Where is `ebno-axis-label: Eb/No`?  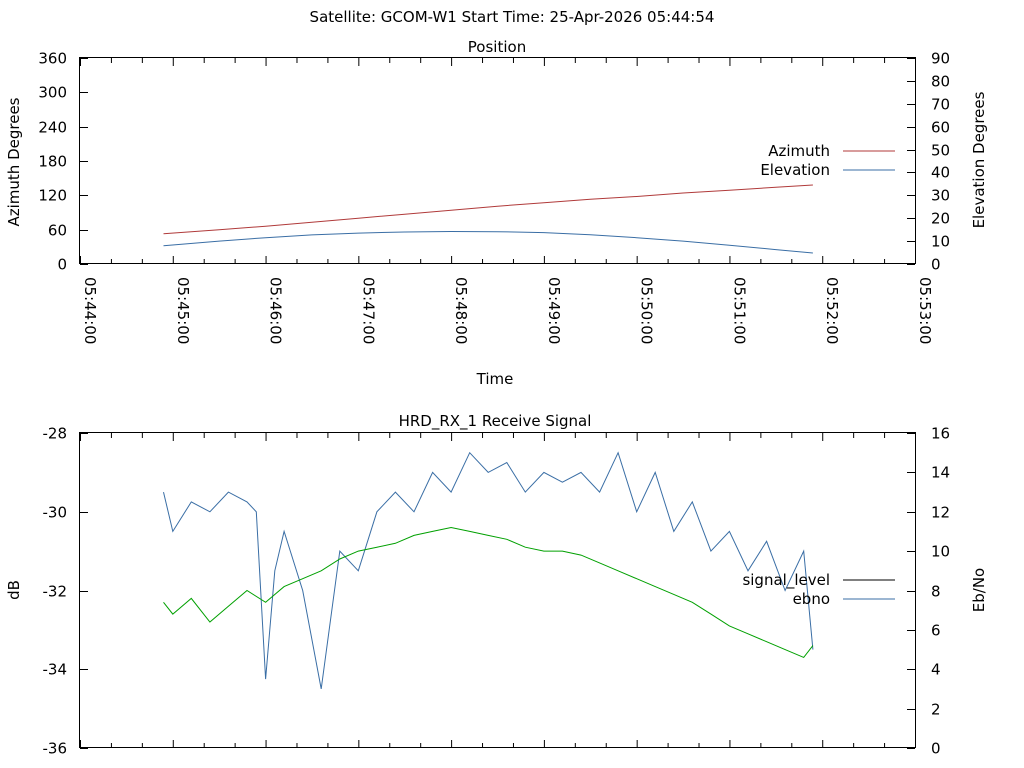
ebno-axis-label: Eb/No is located at coordinates (979, 590).